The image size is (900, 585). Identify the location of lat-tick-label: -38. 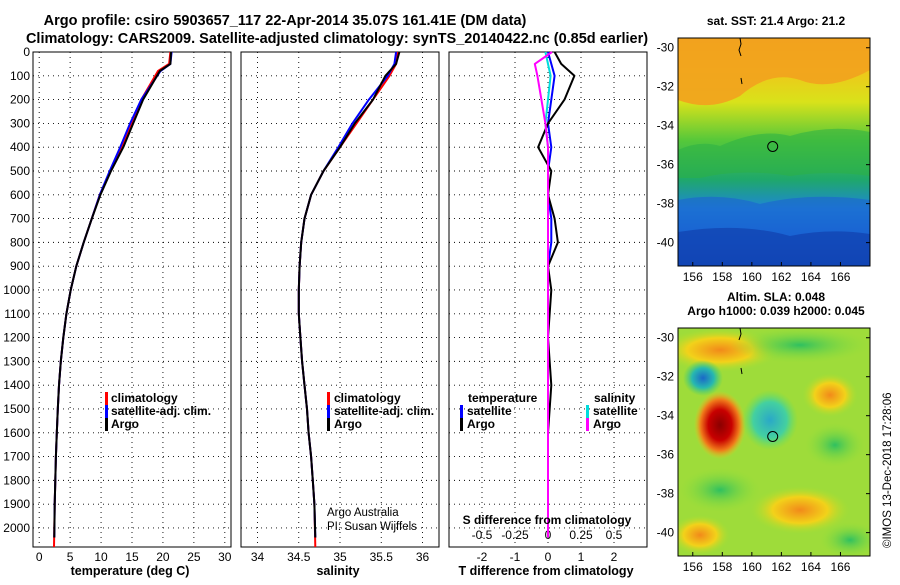
(666, 204).